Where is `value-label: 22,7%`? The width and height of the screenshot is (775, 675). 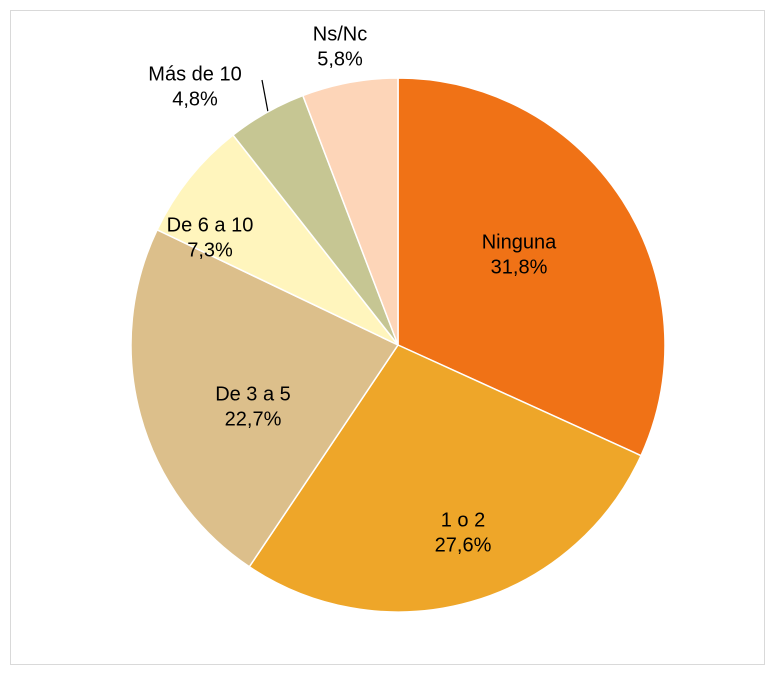
value-label: 22,7% is located at coordinates (253, 419).